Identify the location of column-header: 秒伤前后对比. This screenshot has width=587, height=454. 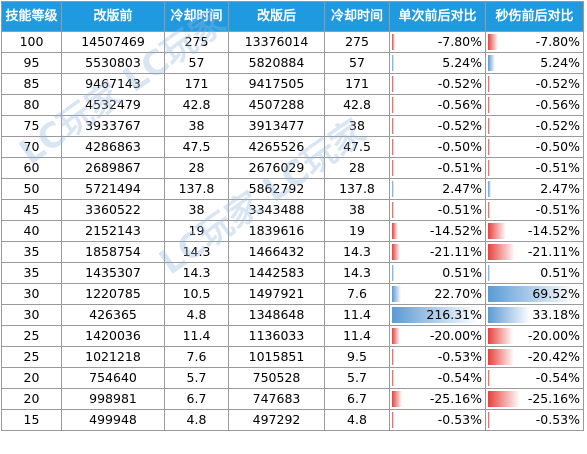
(534, 16).